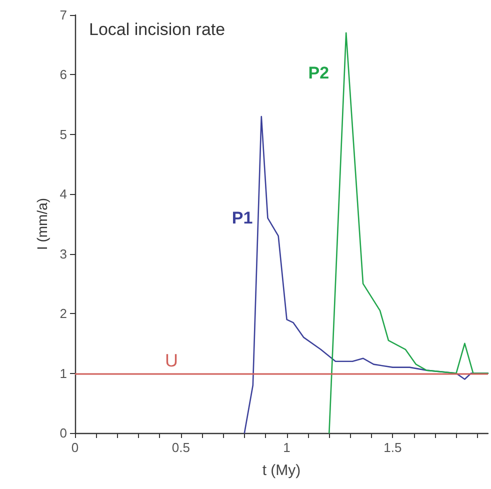 This screenshot has width=491, height=489. Describe the element at coordinates (42, 224) in the screenshot. I see `y-axis-title: I (mm/a)` at that location.